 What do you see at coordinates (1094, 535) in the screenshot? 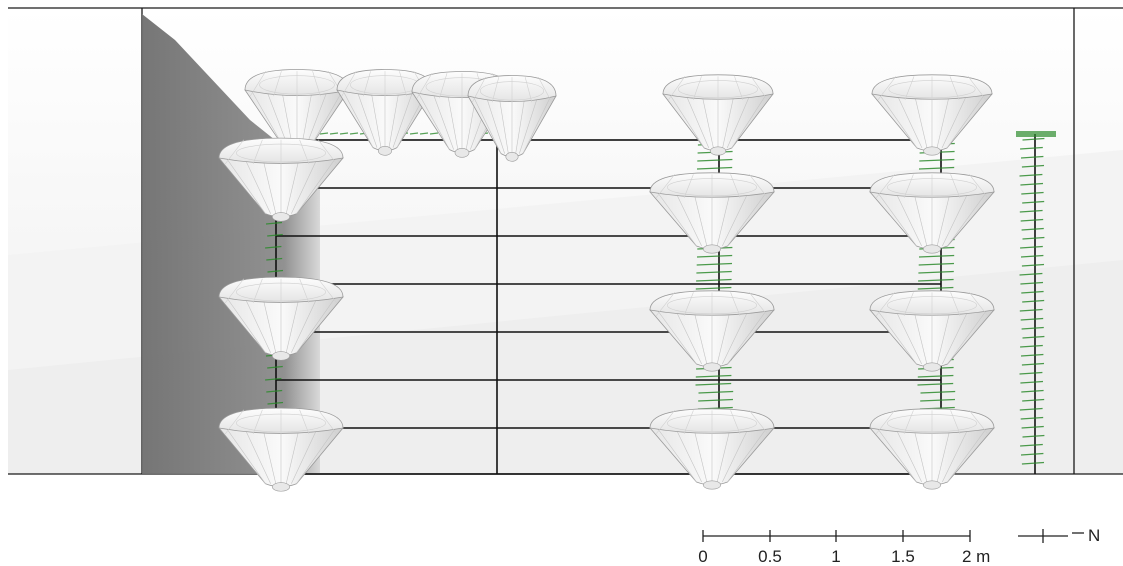
I see `north-label: N` at bounding box center [1094, 535].